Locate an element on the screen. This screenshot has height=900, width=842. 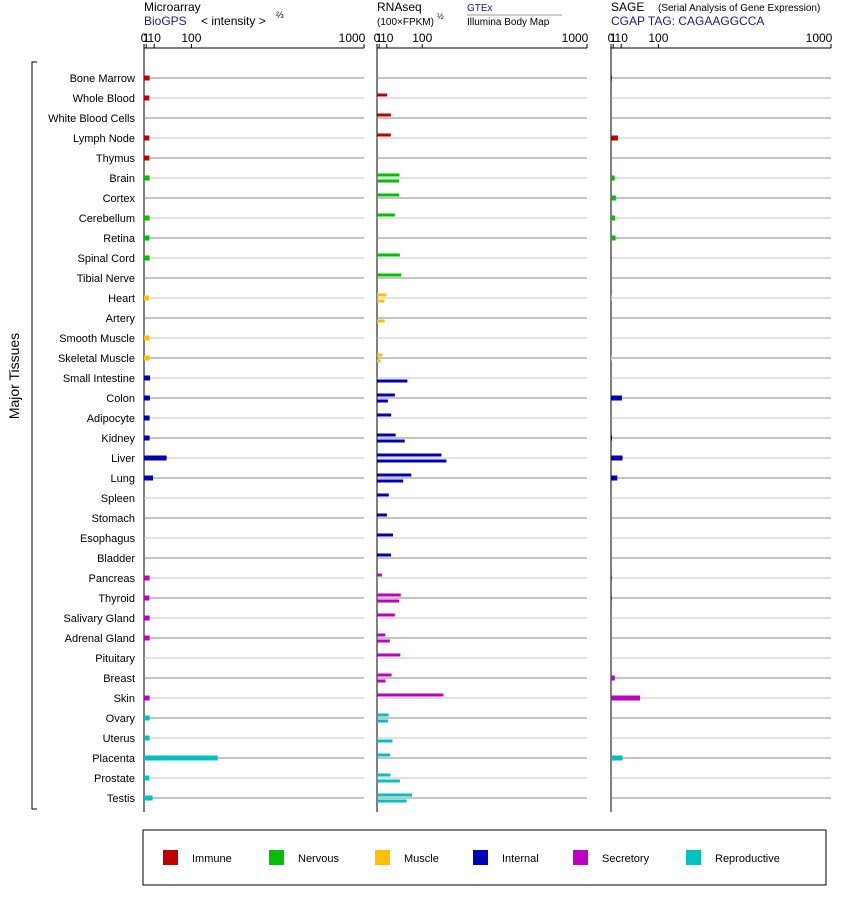
category-label: Liver is located at coordinates (123, 459).